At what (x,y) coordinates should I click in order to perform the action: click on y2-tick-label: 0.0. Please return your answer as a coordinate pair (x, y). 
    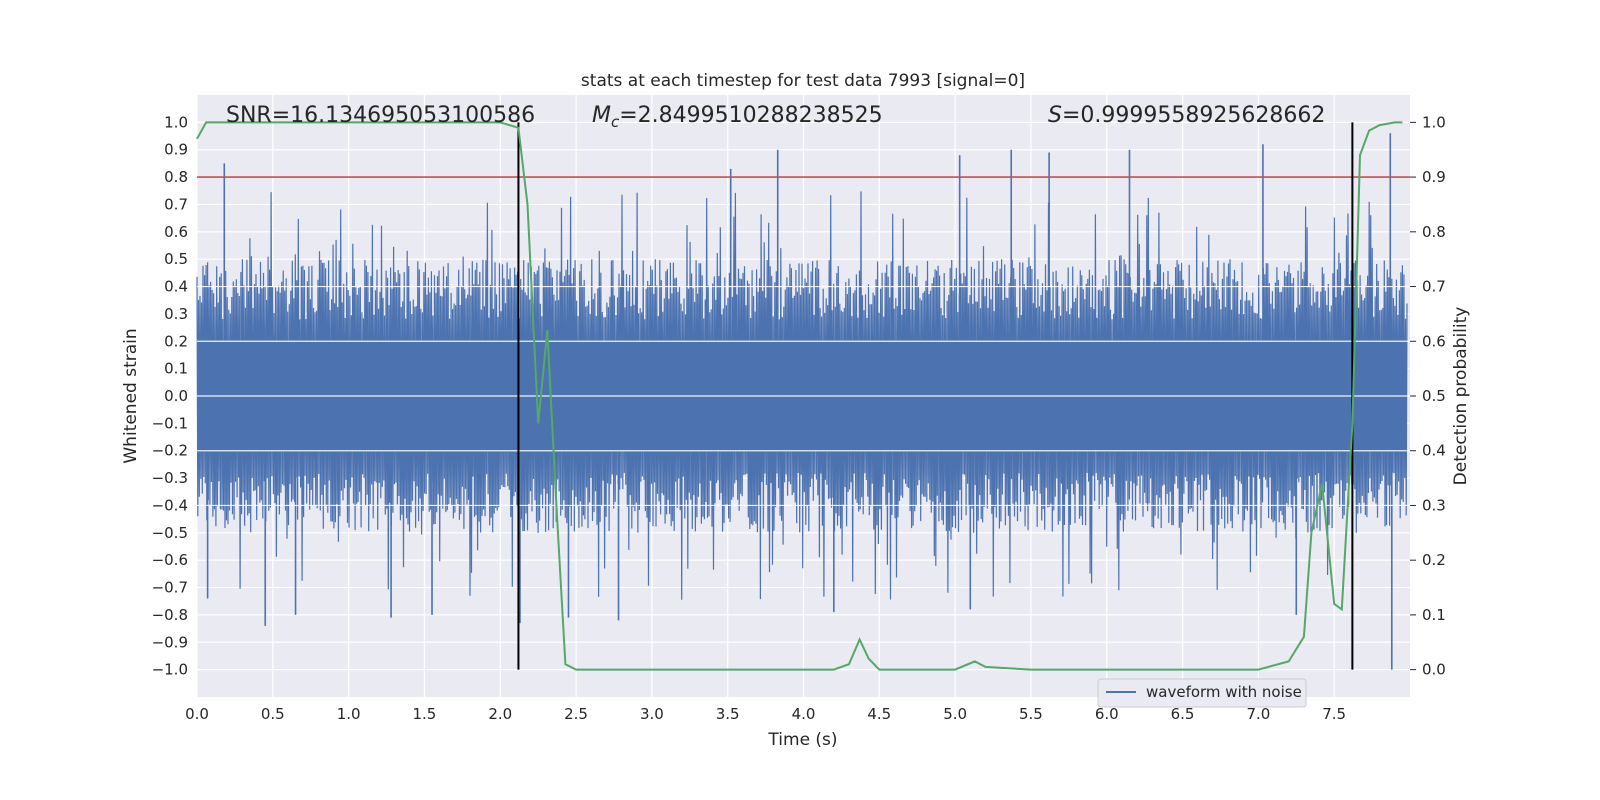
    Looking at the image, I should click on (1434, 670).